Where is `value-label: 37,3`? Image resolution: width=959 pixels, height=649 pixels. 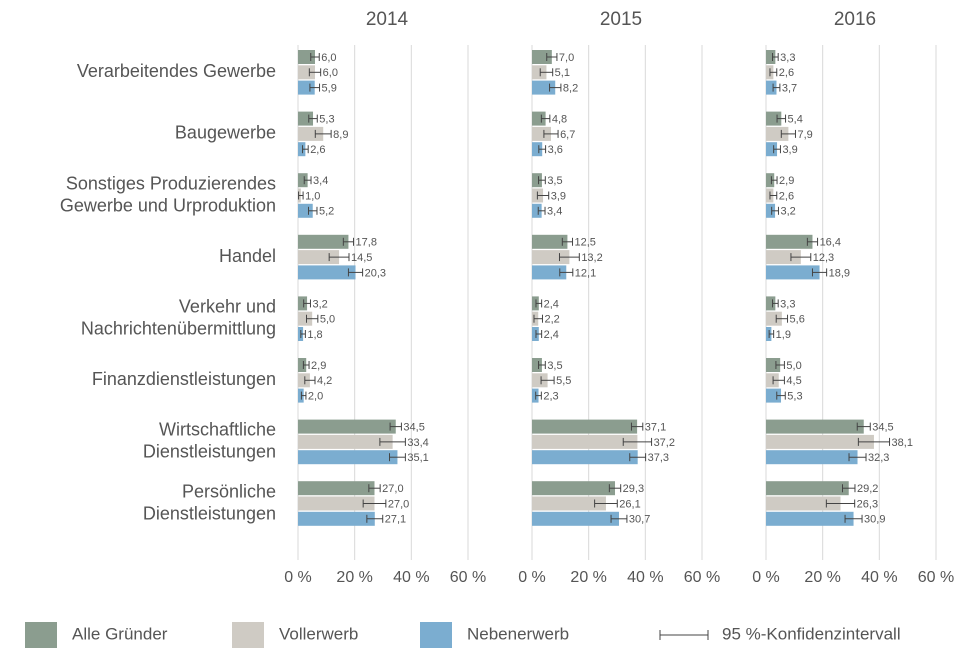 value-label: 37,3 is located at coordinates (658, 458).